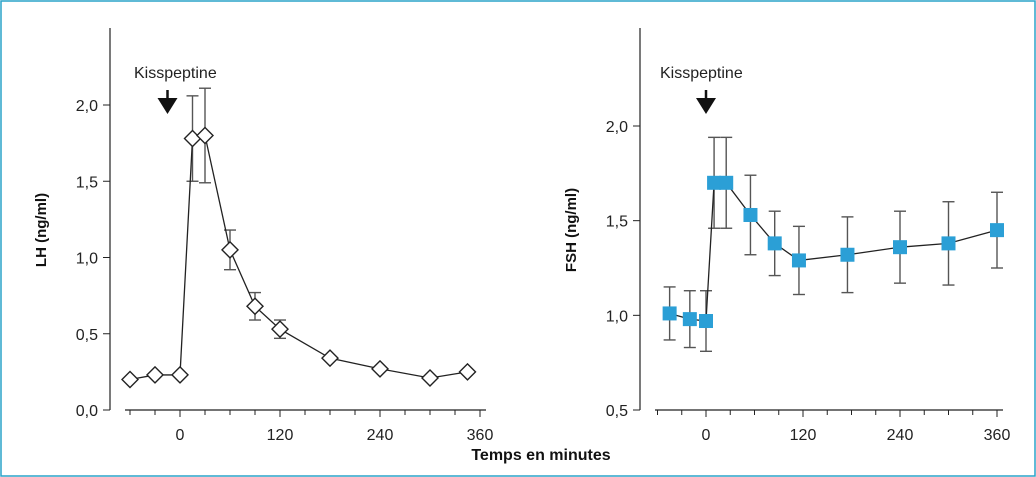  What do you see at coordinates (175, 73) in the screenshot?
I see `lh-kisspeptine-label: Kisspeptine` at bounding box center [175, 73].